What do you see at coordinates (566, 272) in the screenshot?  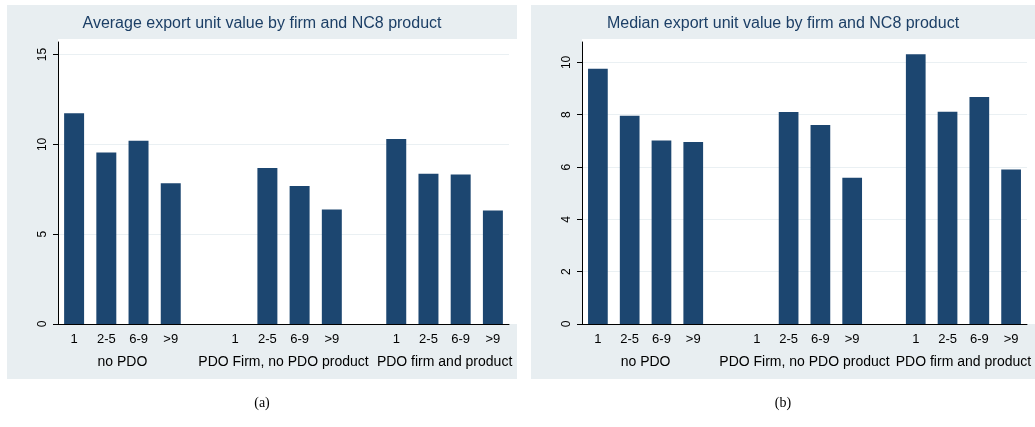 I see `y-tick-label: 2` at bounding box center [566, 272].